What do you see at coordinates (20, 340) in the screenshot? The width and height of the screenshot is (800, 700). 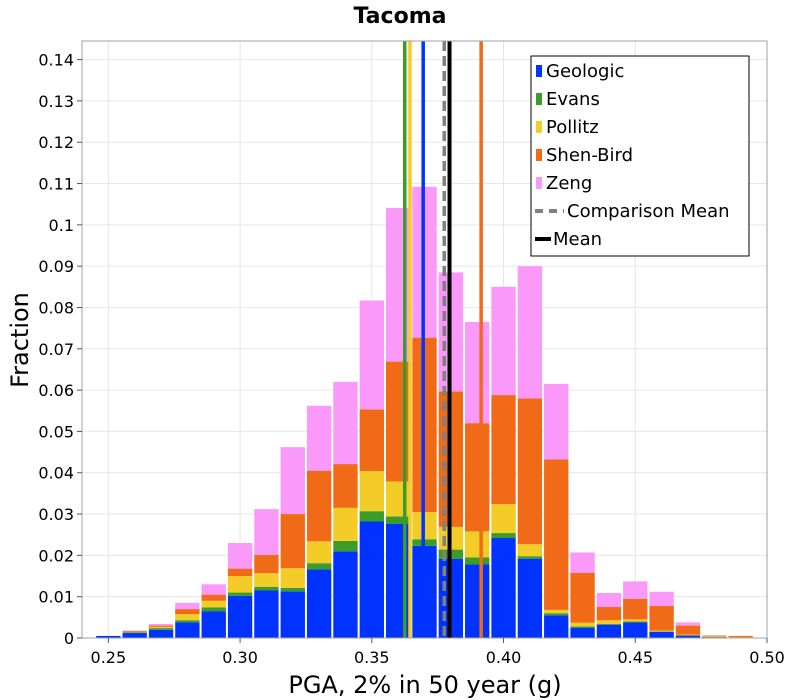 I see `y-axis-label: Fraction` at bounding box center [20, 340].